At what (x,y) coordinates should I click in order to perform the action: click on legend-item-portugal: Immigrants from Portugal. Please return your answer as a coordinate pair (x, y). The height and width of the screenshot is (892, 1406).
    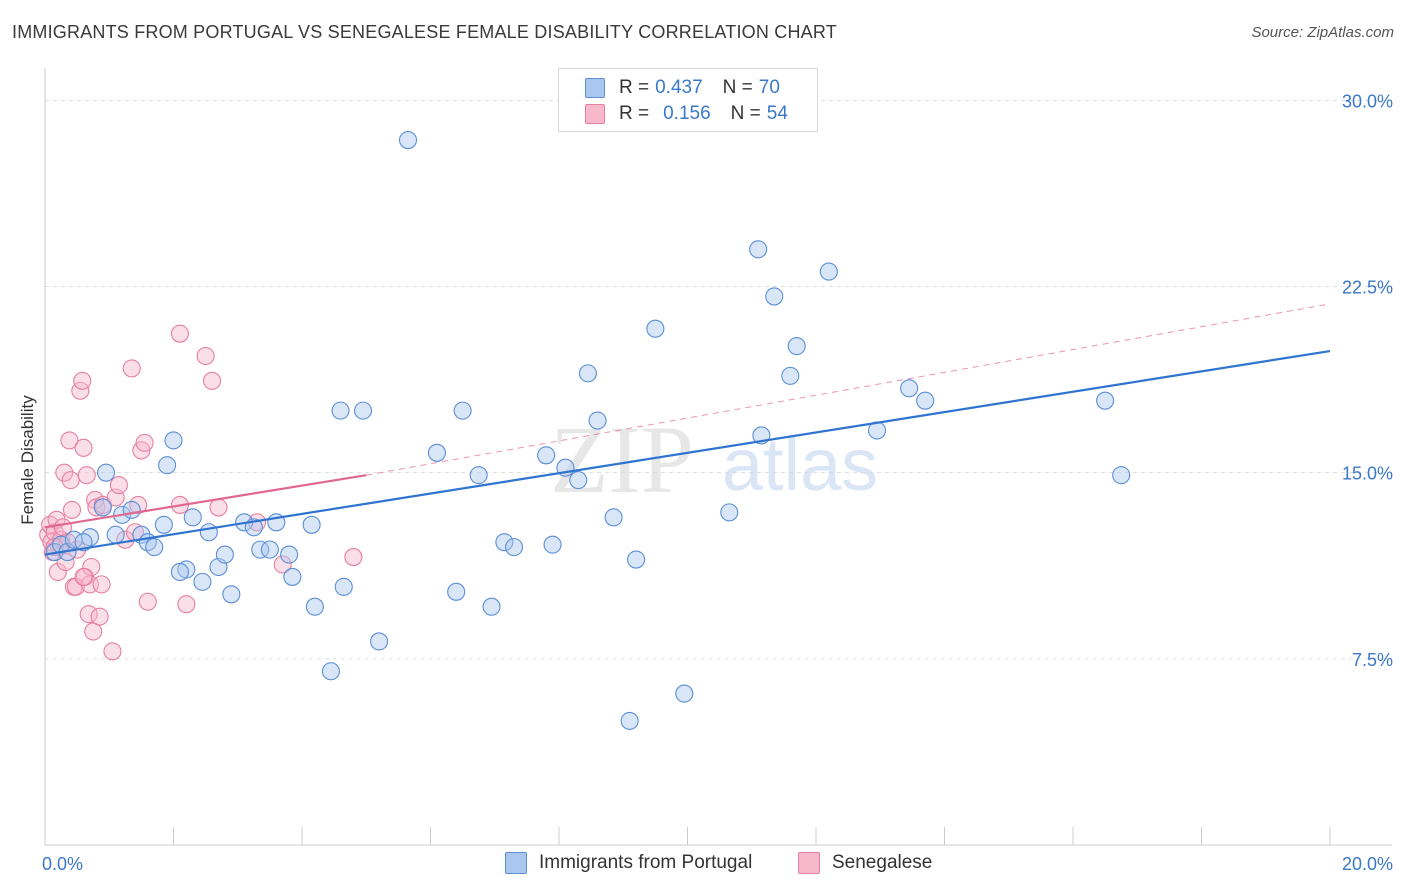
    Looking at the image, I should click on (628, 863).